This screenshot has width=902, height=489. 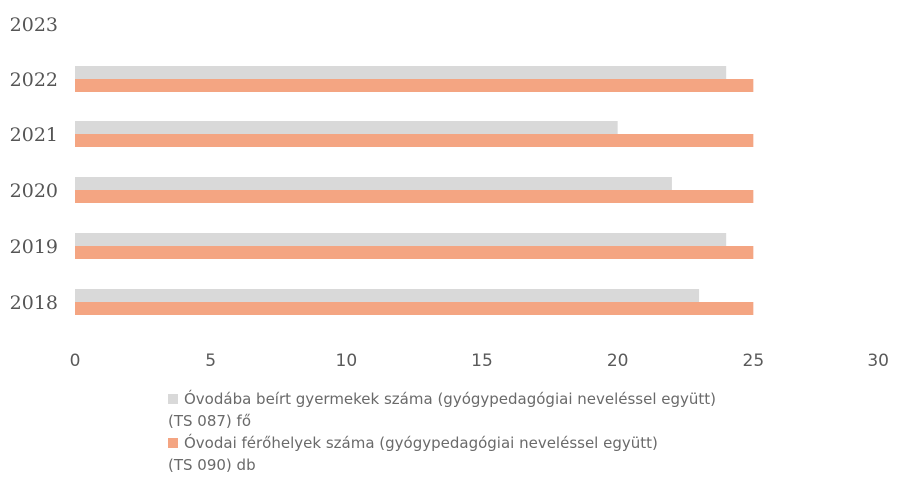 I want to click on bar-capacity-2021, so click(x=414, y=140).